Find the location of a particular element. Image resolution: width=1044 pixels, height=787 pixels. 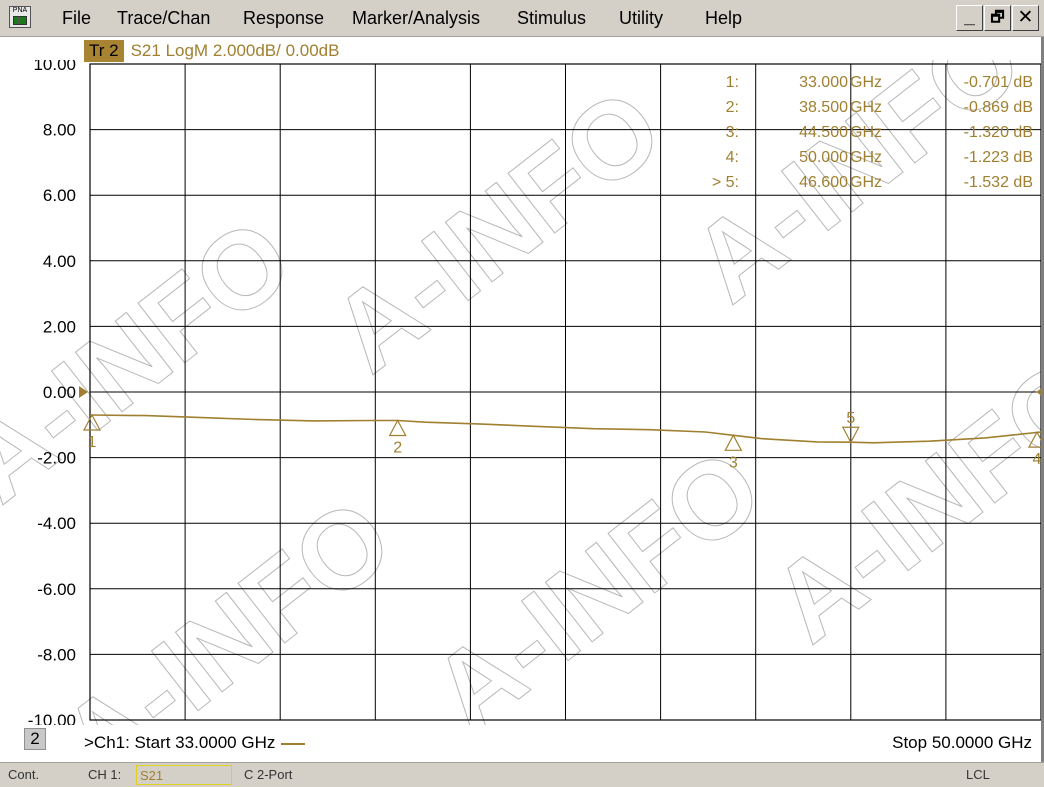

close-icon: ✕ is located at coordinates (1025, 17).